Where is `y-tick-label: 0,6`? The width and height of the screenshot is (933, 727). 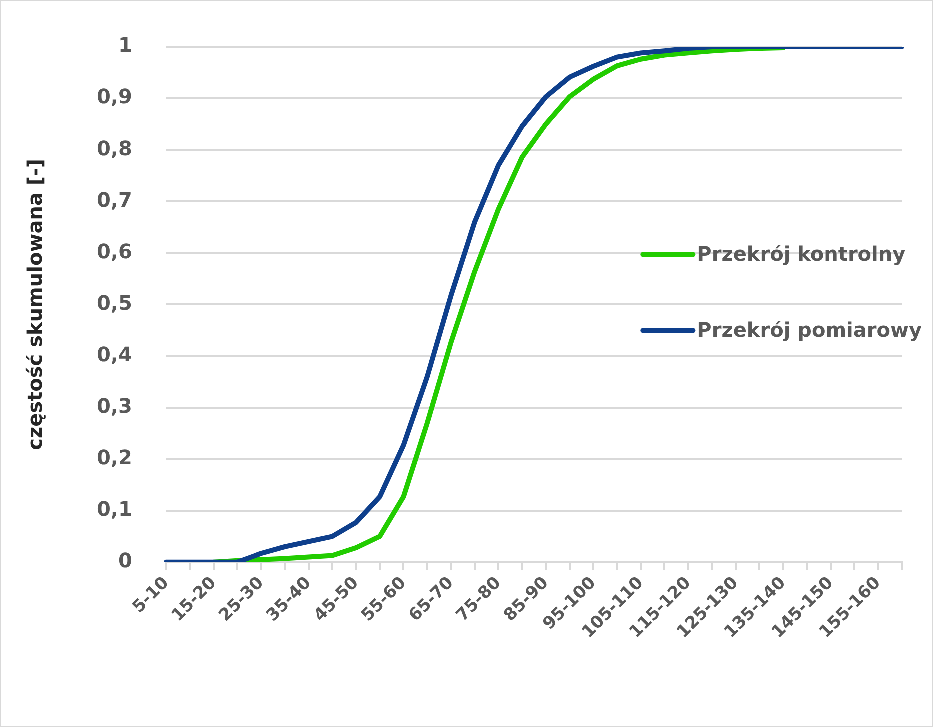
y-tick-label: 0,6 is located at coordinates (114, 251).